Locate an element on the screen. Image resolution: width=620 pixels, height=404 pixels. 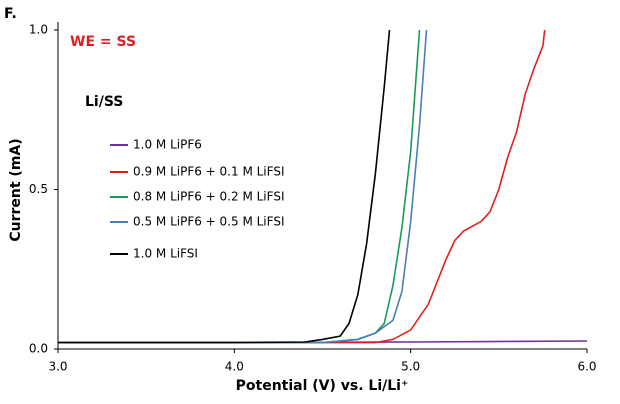
legend-label: 1.0 M LiFSI is located at coordinates (165, 254).